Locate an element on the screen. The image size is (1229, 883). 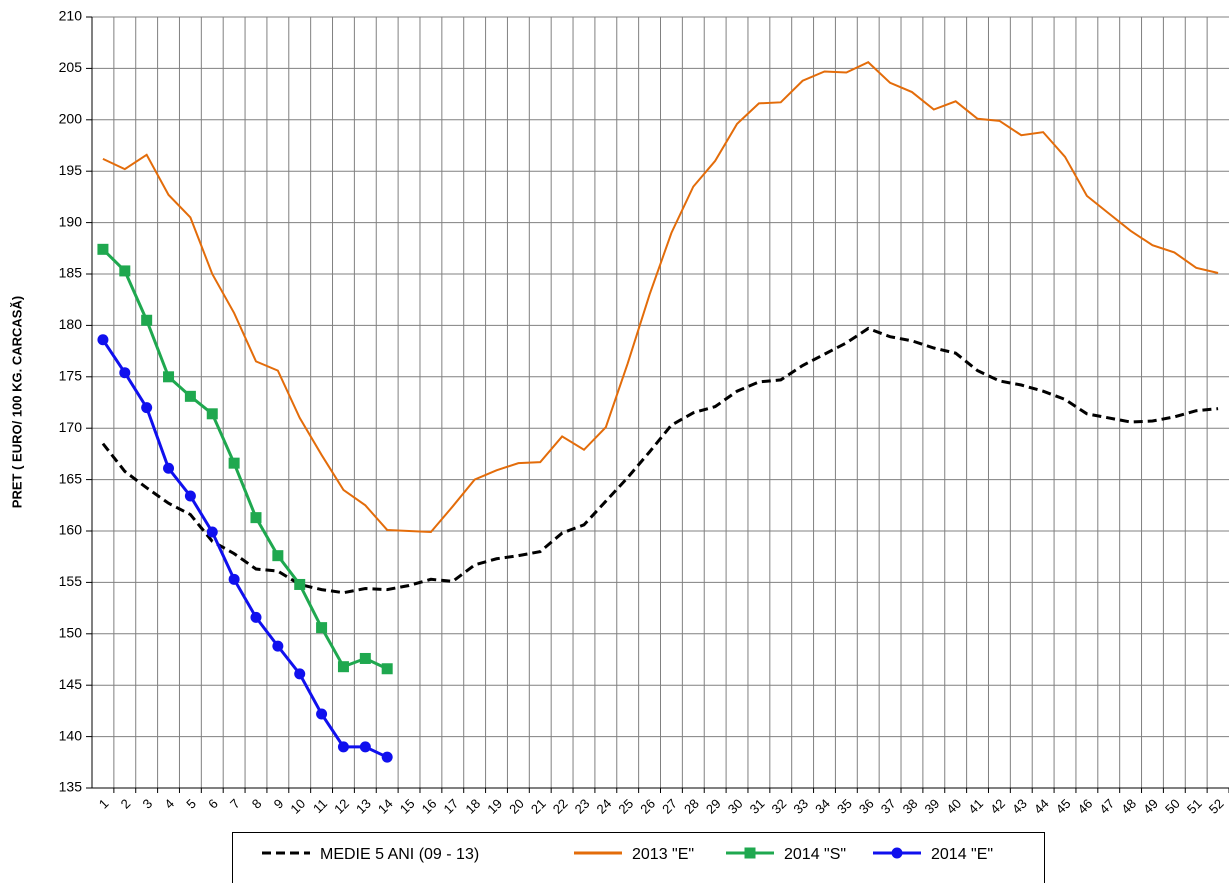
x-tick-label: 33 is located at coordinates (800, 806).